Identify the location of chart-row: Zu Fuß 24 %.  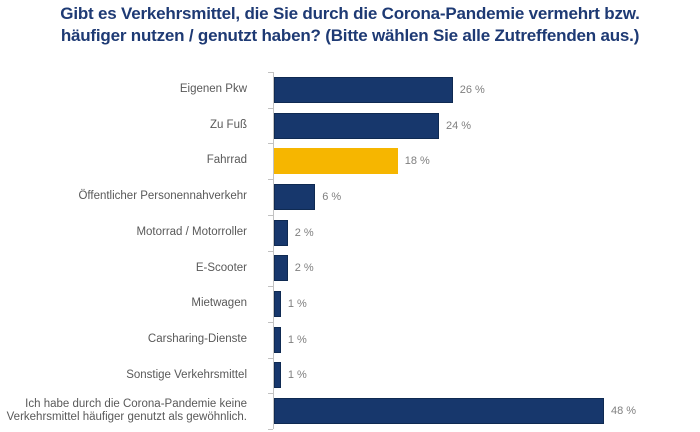
(350, 126).